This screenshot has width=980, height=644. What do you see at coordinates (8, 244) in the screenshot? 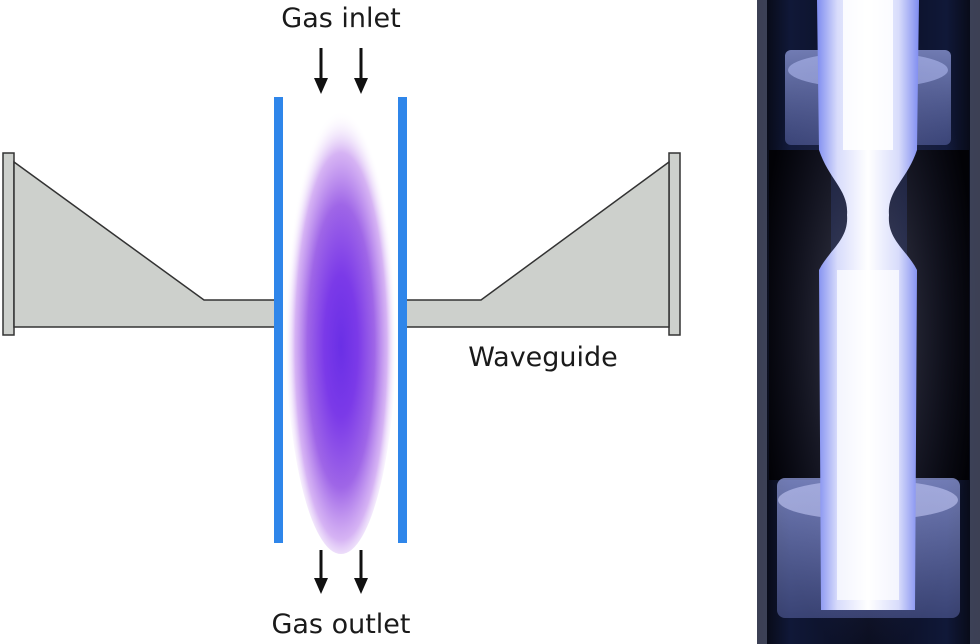
I see `left-flange` at bounding box center [8, 244].